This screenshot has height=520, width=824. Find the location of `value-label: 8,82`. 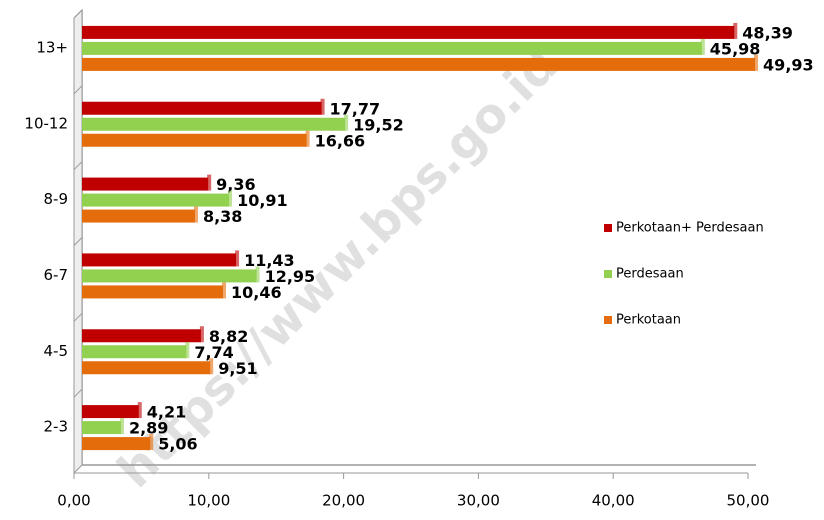

value-label: 8,82 is located at coordinates (228, 336).